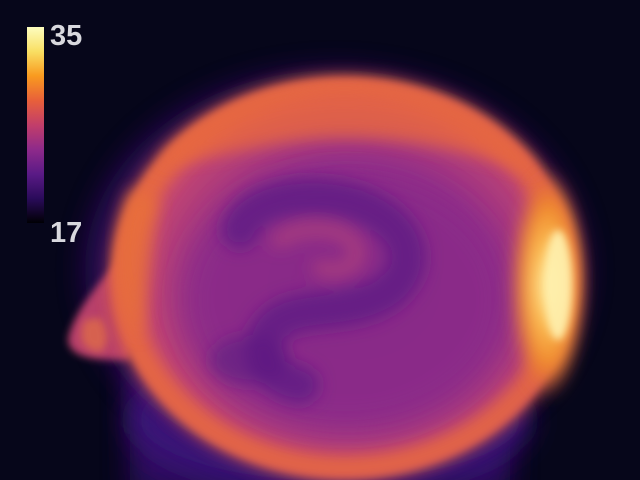 The height and width of the screenshot is (480, 640). Describe the element at coordinates (66, 36) in the screenshot. I see `scale-max-label: 35` at that location.